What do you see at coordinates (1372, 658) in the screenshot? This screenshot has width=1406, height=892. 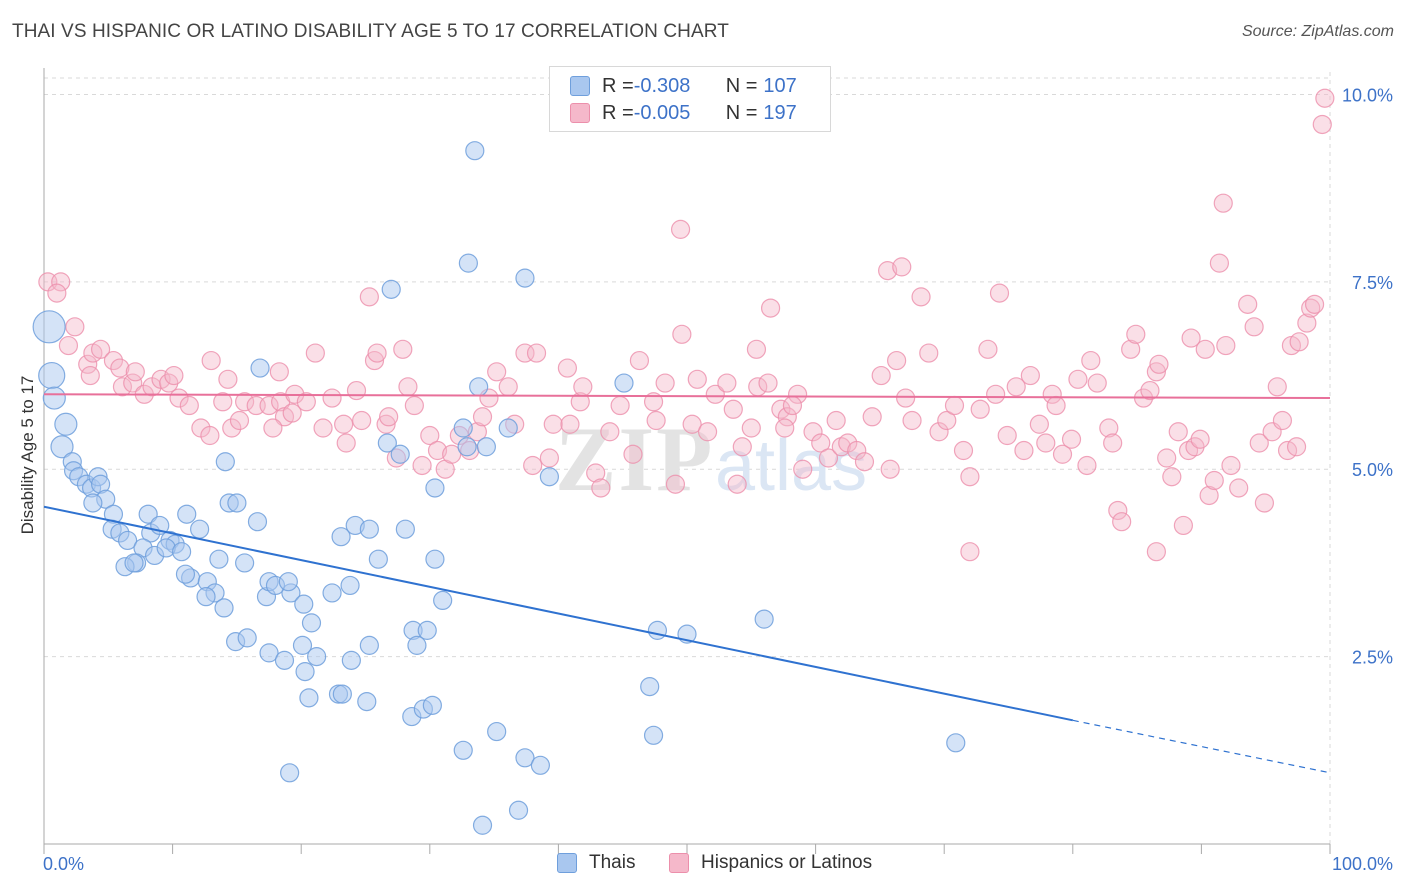 I see `y-tick-label: 2.5%` at bounding box center [1372, 658].